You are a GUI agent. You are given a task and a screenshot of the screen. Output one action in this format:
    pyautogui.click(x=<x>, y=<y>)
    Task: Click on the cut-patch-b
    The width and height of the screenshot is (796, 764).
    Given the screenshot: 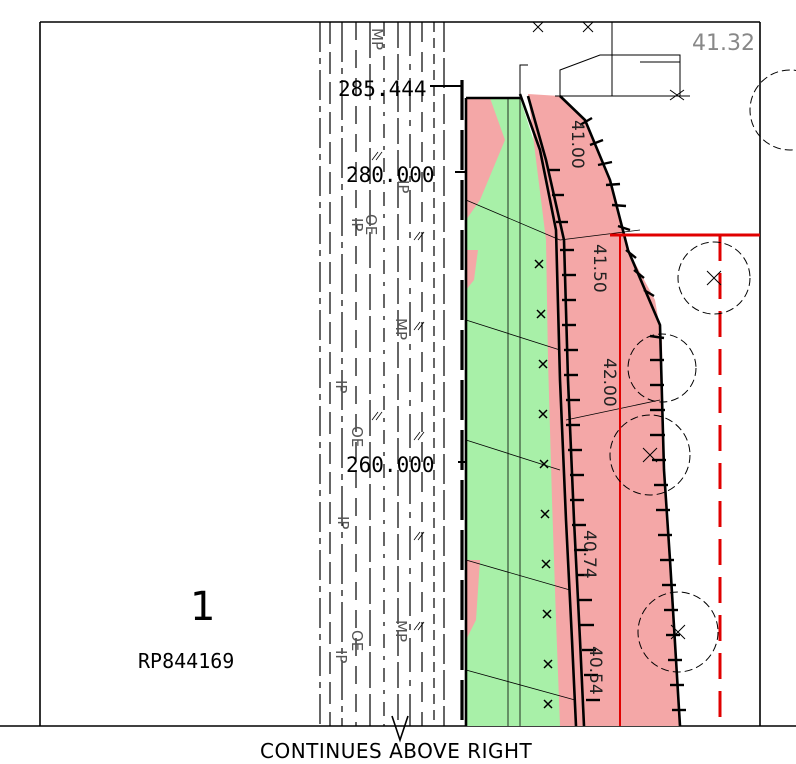 What is the action you would take?
    pyautogui.click(x=472, y=270)
    